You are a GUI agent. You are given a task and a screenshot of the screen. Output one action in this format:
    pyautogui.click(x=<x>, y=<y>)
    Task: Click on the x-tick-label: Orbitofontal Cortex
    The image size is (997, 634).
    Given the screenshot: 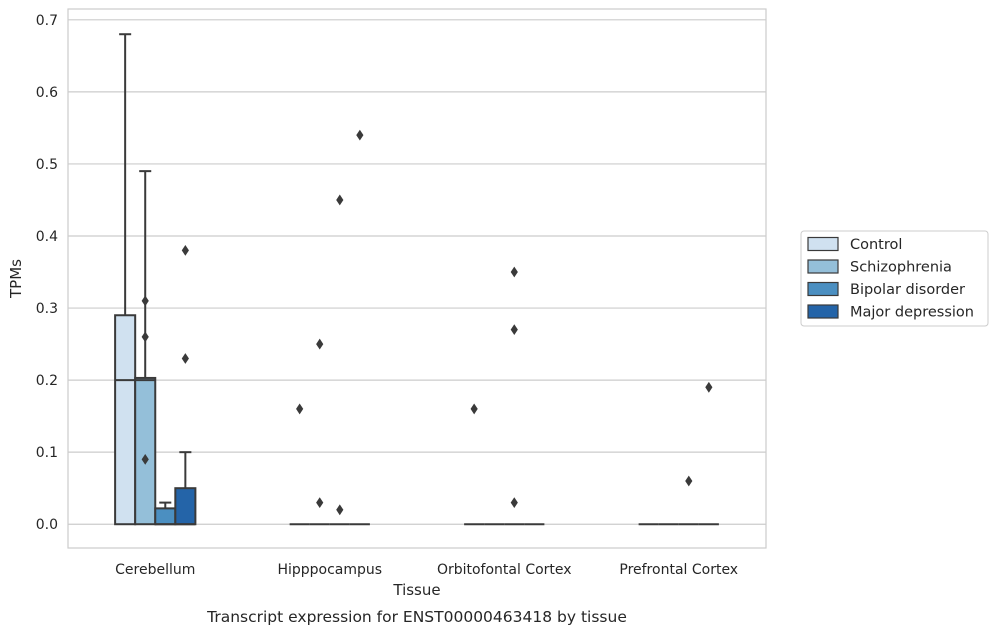 What is the action you would take?
    pyautogui.click(x=504, y=570)
    